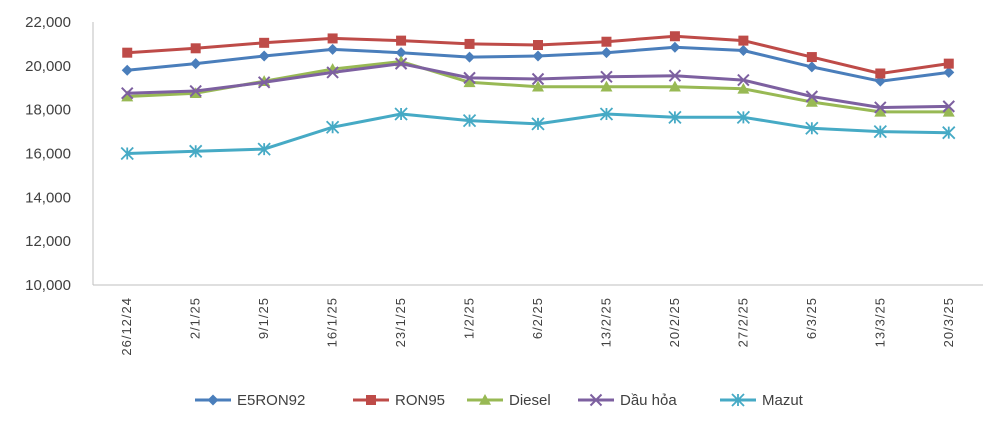 Image resolution: width=1000 pixels, height=427 pixels. What do you see at coordinates (948, 322) in the screenshot?
I see `x-tick-label: 20/3/25` at bounding box center [948, 322].